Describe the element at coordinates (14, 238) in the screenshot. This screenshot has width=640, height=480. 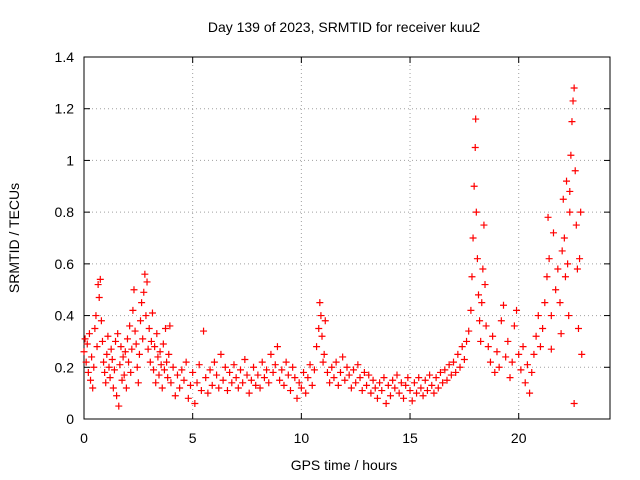
I see `y-axis-label: SRMTID / TECUs` at that location.